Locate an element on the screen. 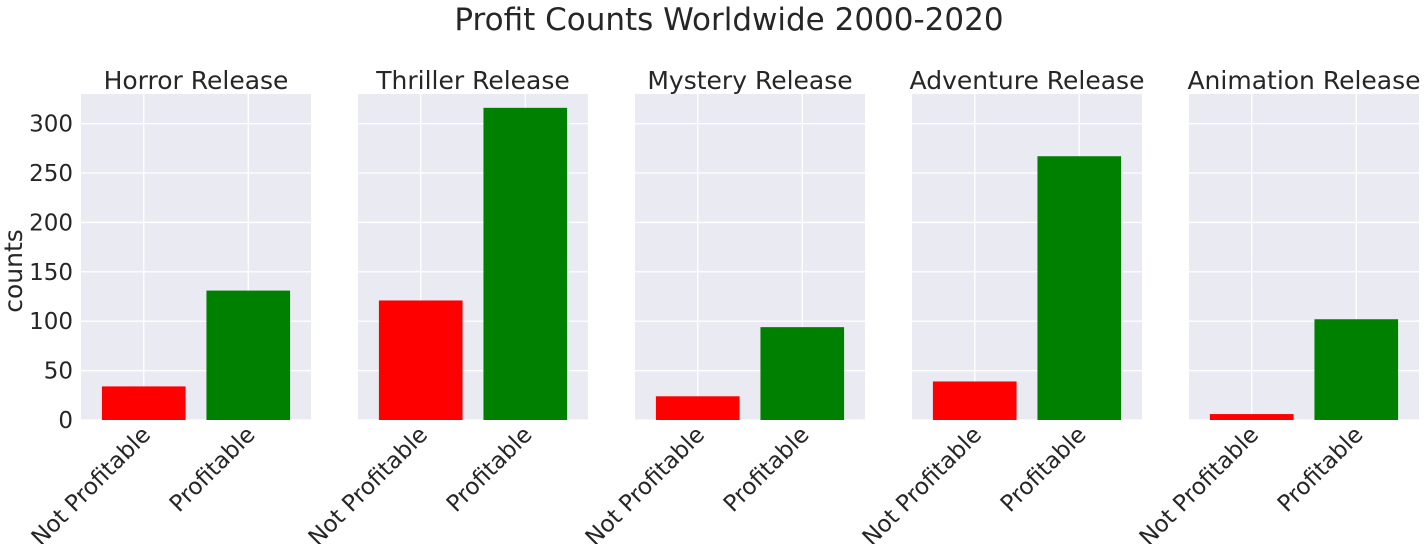 Image resolution: width=1426 pixels, height=544 pixels. subplot-title: Horror Release is located at coordinates (196, 80).